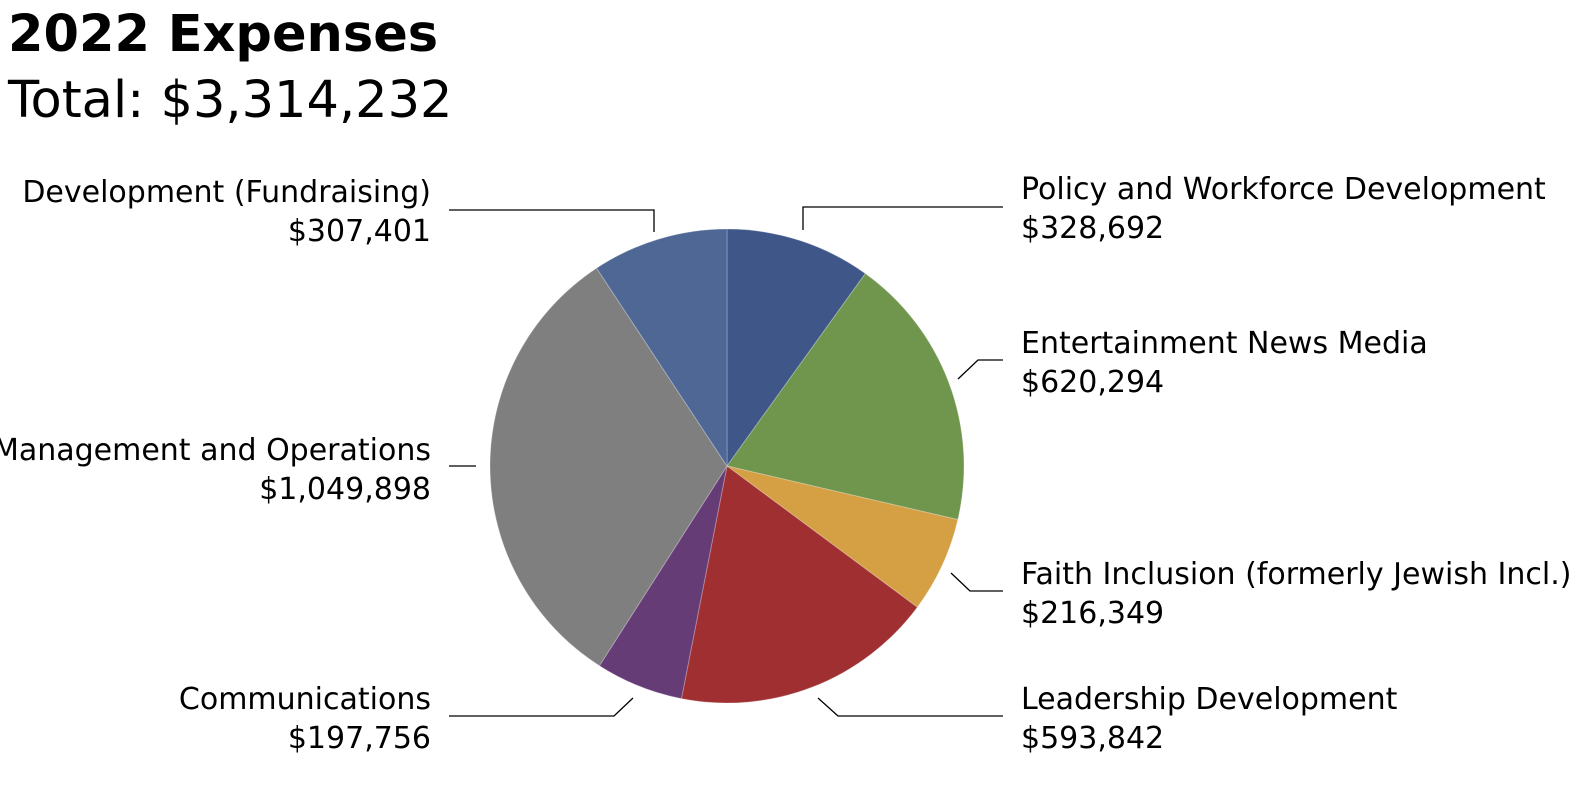 This screenshot has width=1588, height=787. I want to click on slice-value-4: $593,842, so click(1092, 738).